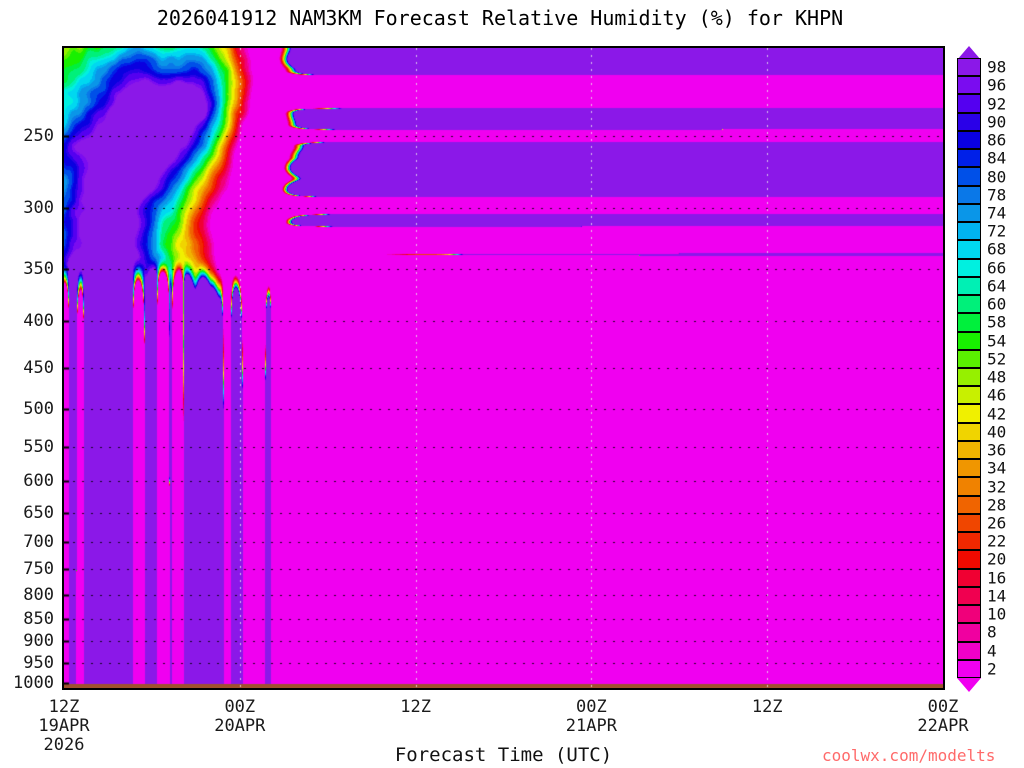 The height and width of the screenshot is (768, 1024). What do you see at coordinates (997, 231) in the screenshot?
I see `colorbar-label-72: 72` at bounding box center [997, 231].